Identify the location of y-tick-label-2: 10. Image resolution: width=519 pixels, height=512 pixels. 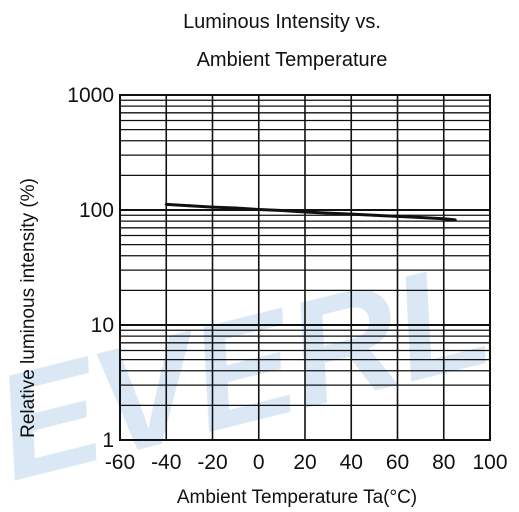
(102, 325).